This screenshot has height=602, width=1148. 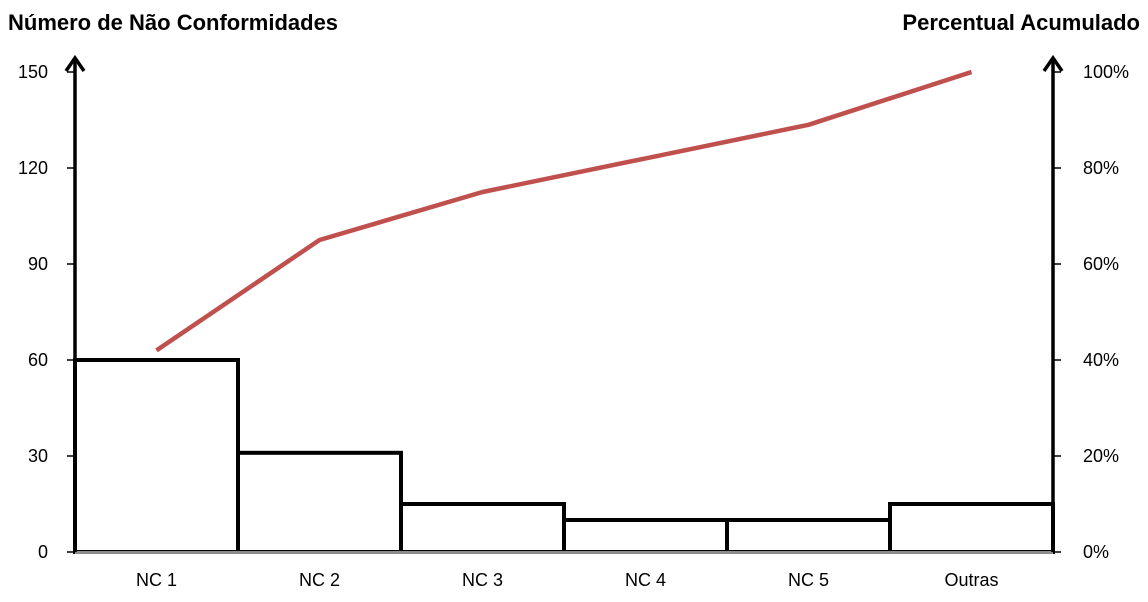 I want to click on category-label: Outras, so click(x=971, y=580).